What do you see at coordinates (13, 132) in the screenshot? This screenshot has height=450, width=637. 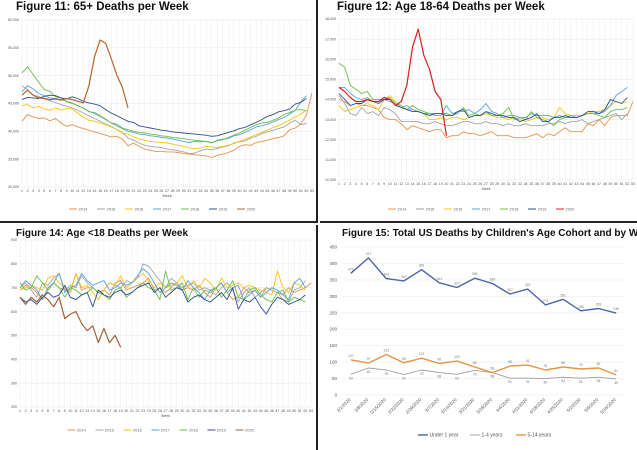 I see `y-tick-label: 40,000` at bounding box center [13, 132].